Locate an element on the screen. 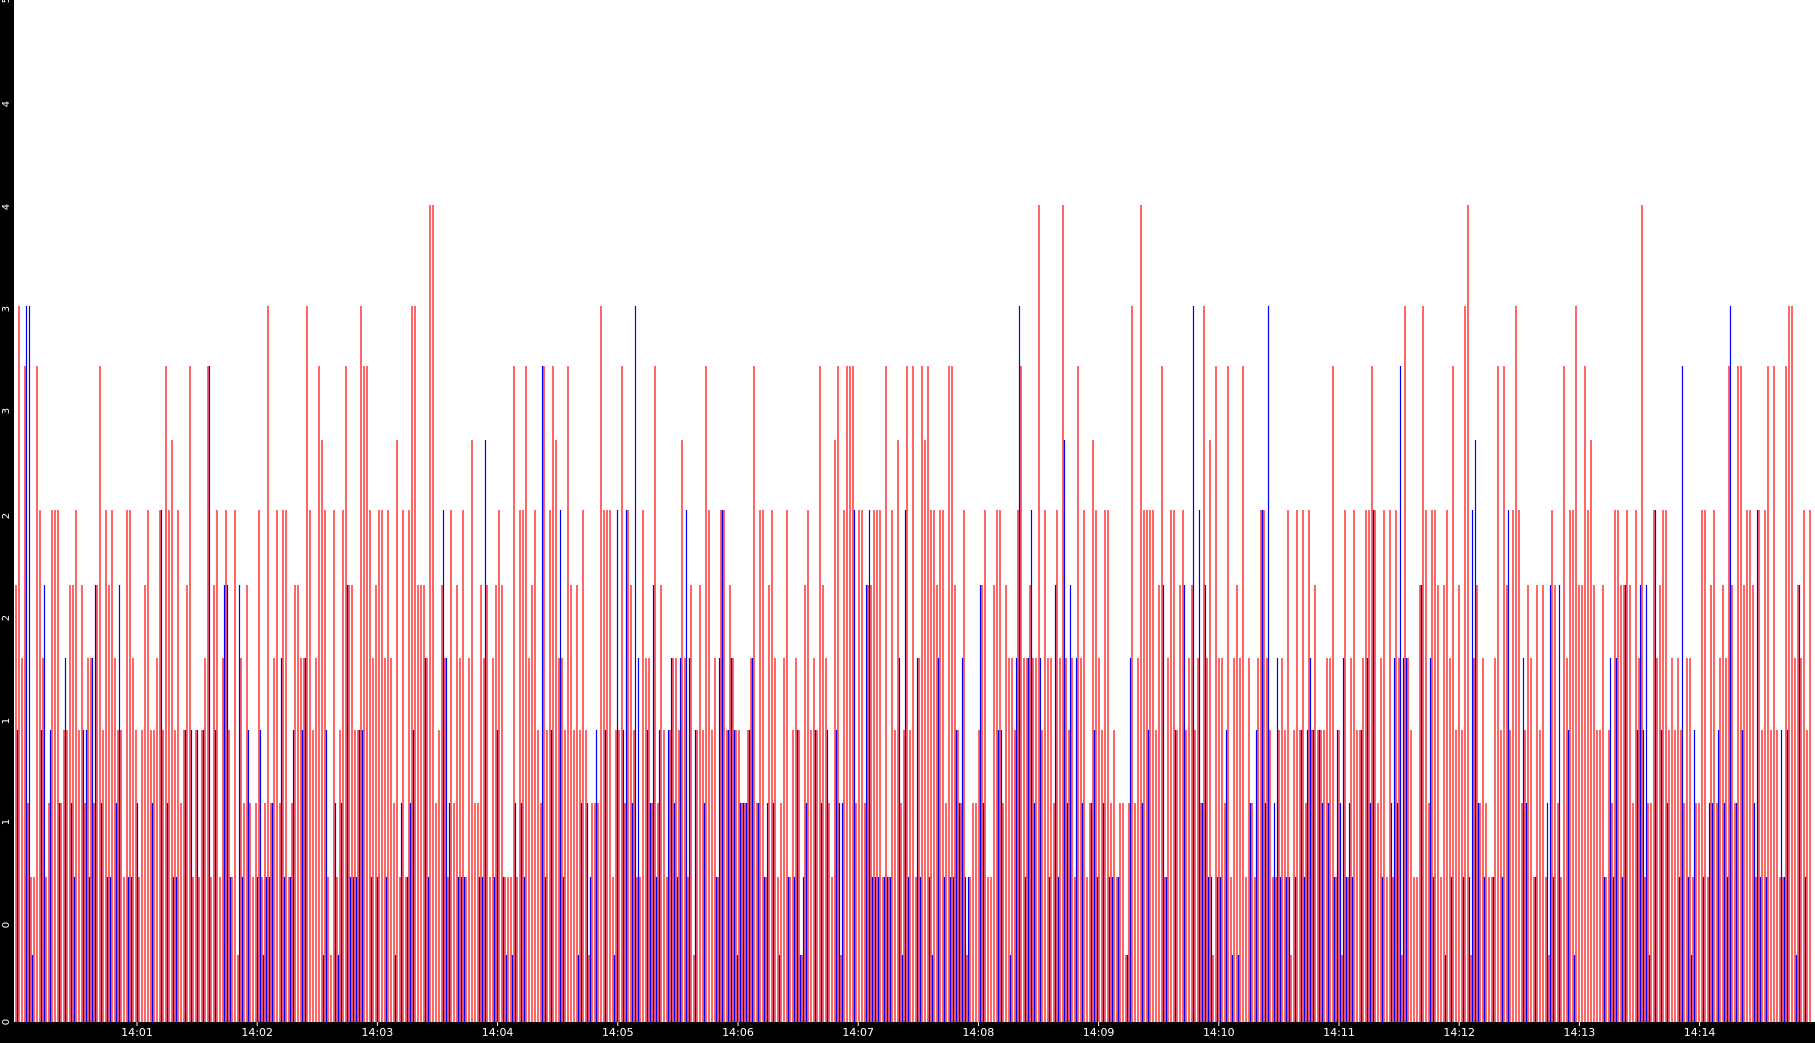  y-axis-panel is located at coordinates (7, 519).